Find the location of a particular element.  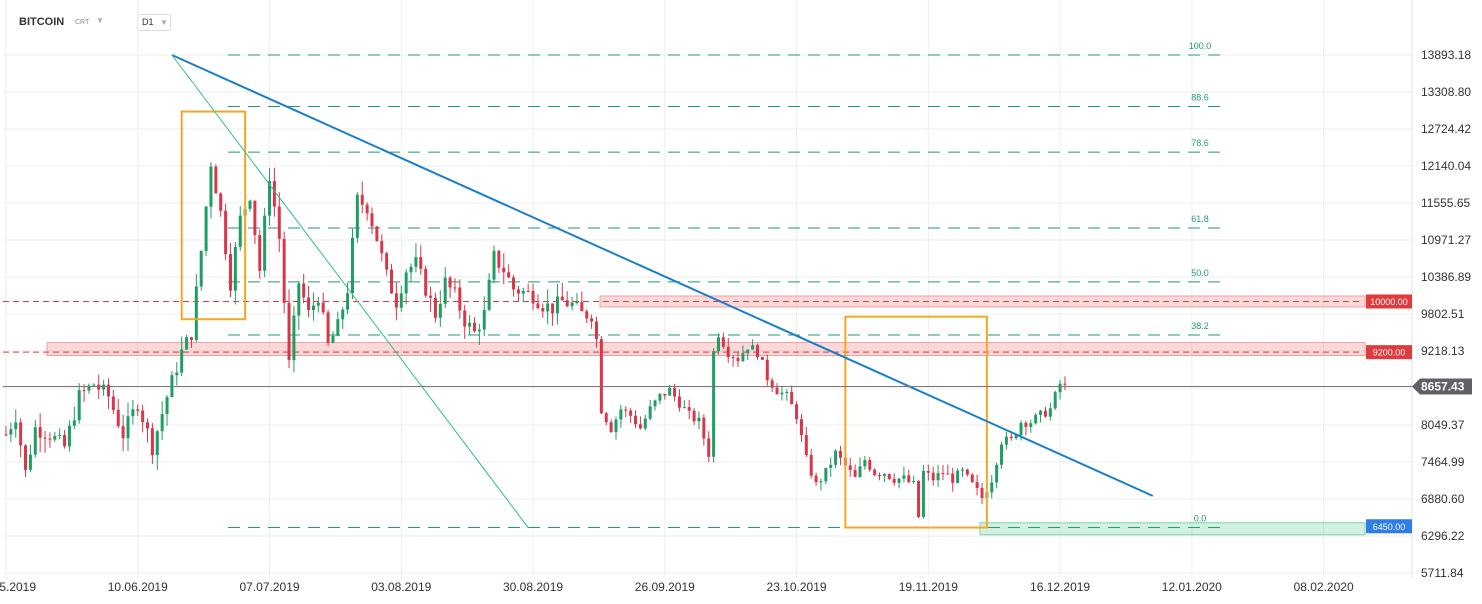

fibonacci-level-label: 38.2 is located at coordinates (1200, 326).